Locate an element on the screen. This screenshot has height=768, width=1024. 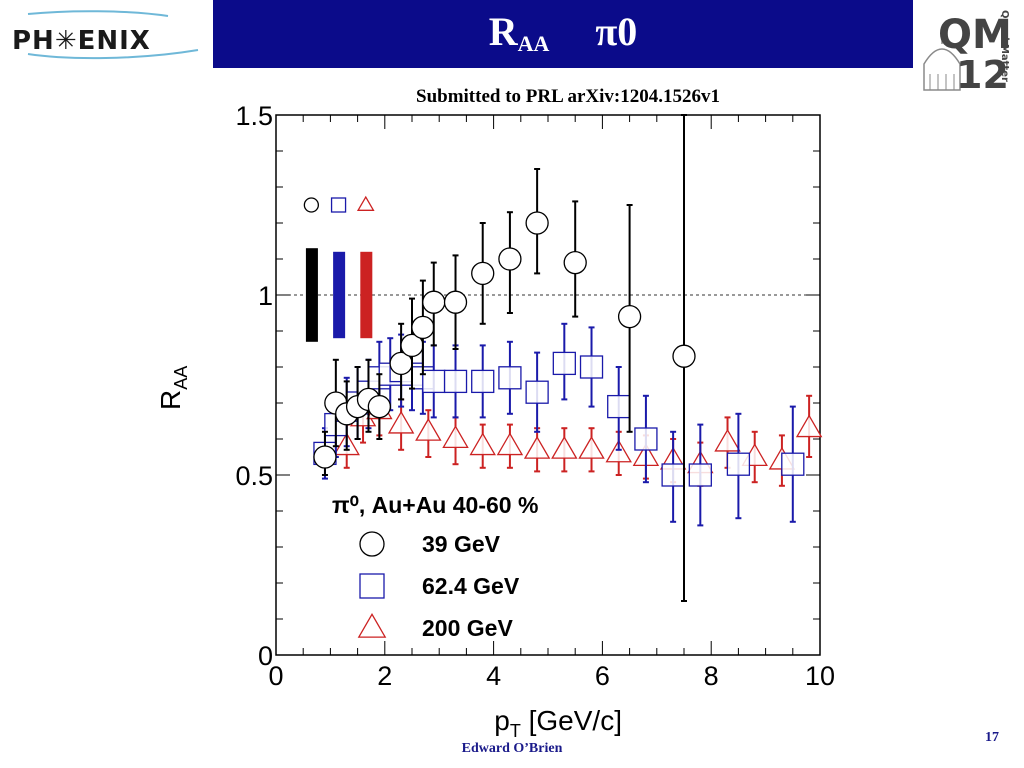
y-axis-label: RAA is located at coordinates (173, 388).